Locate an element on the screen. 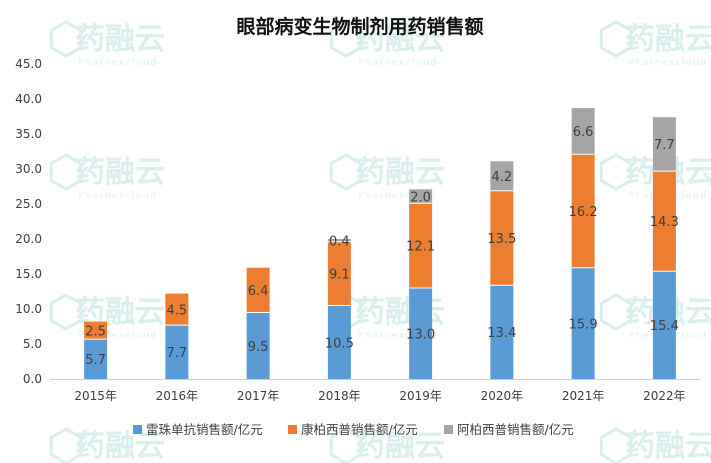 This screenshot has height=463, width=711. data-label: 7.7 is located at coordinates (177, 353).